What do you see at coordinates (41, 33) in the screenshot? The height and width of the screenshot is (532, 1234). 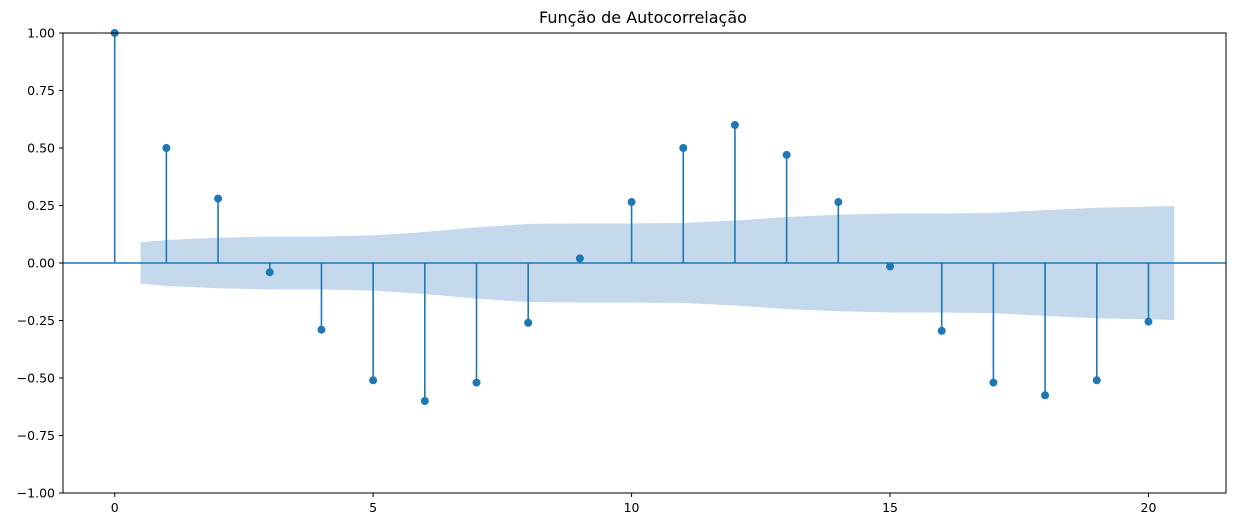 I see `y-tick-label: 1.00` at bounding box center [41, 33].